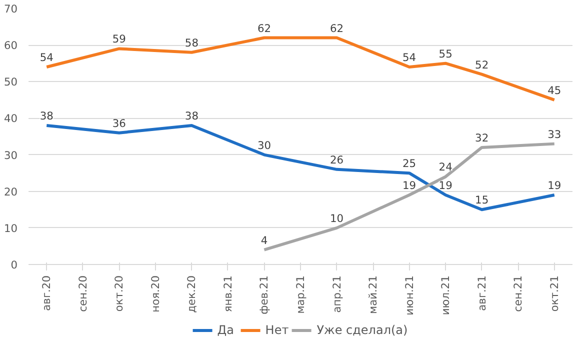  What do you see at coordinates (409, 296) in the screenshot?
I see `x-tick-label: июн.21` at bounding box center [409, 296].